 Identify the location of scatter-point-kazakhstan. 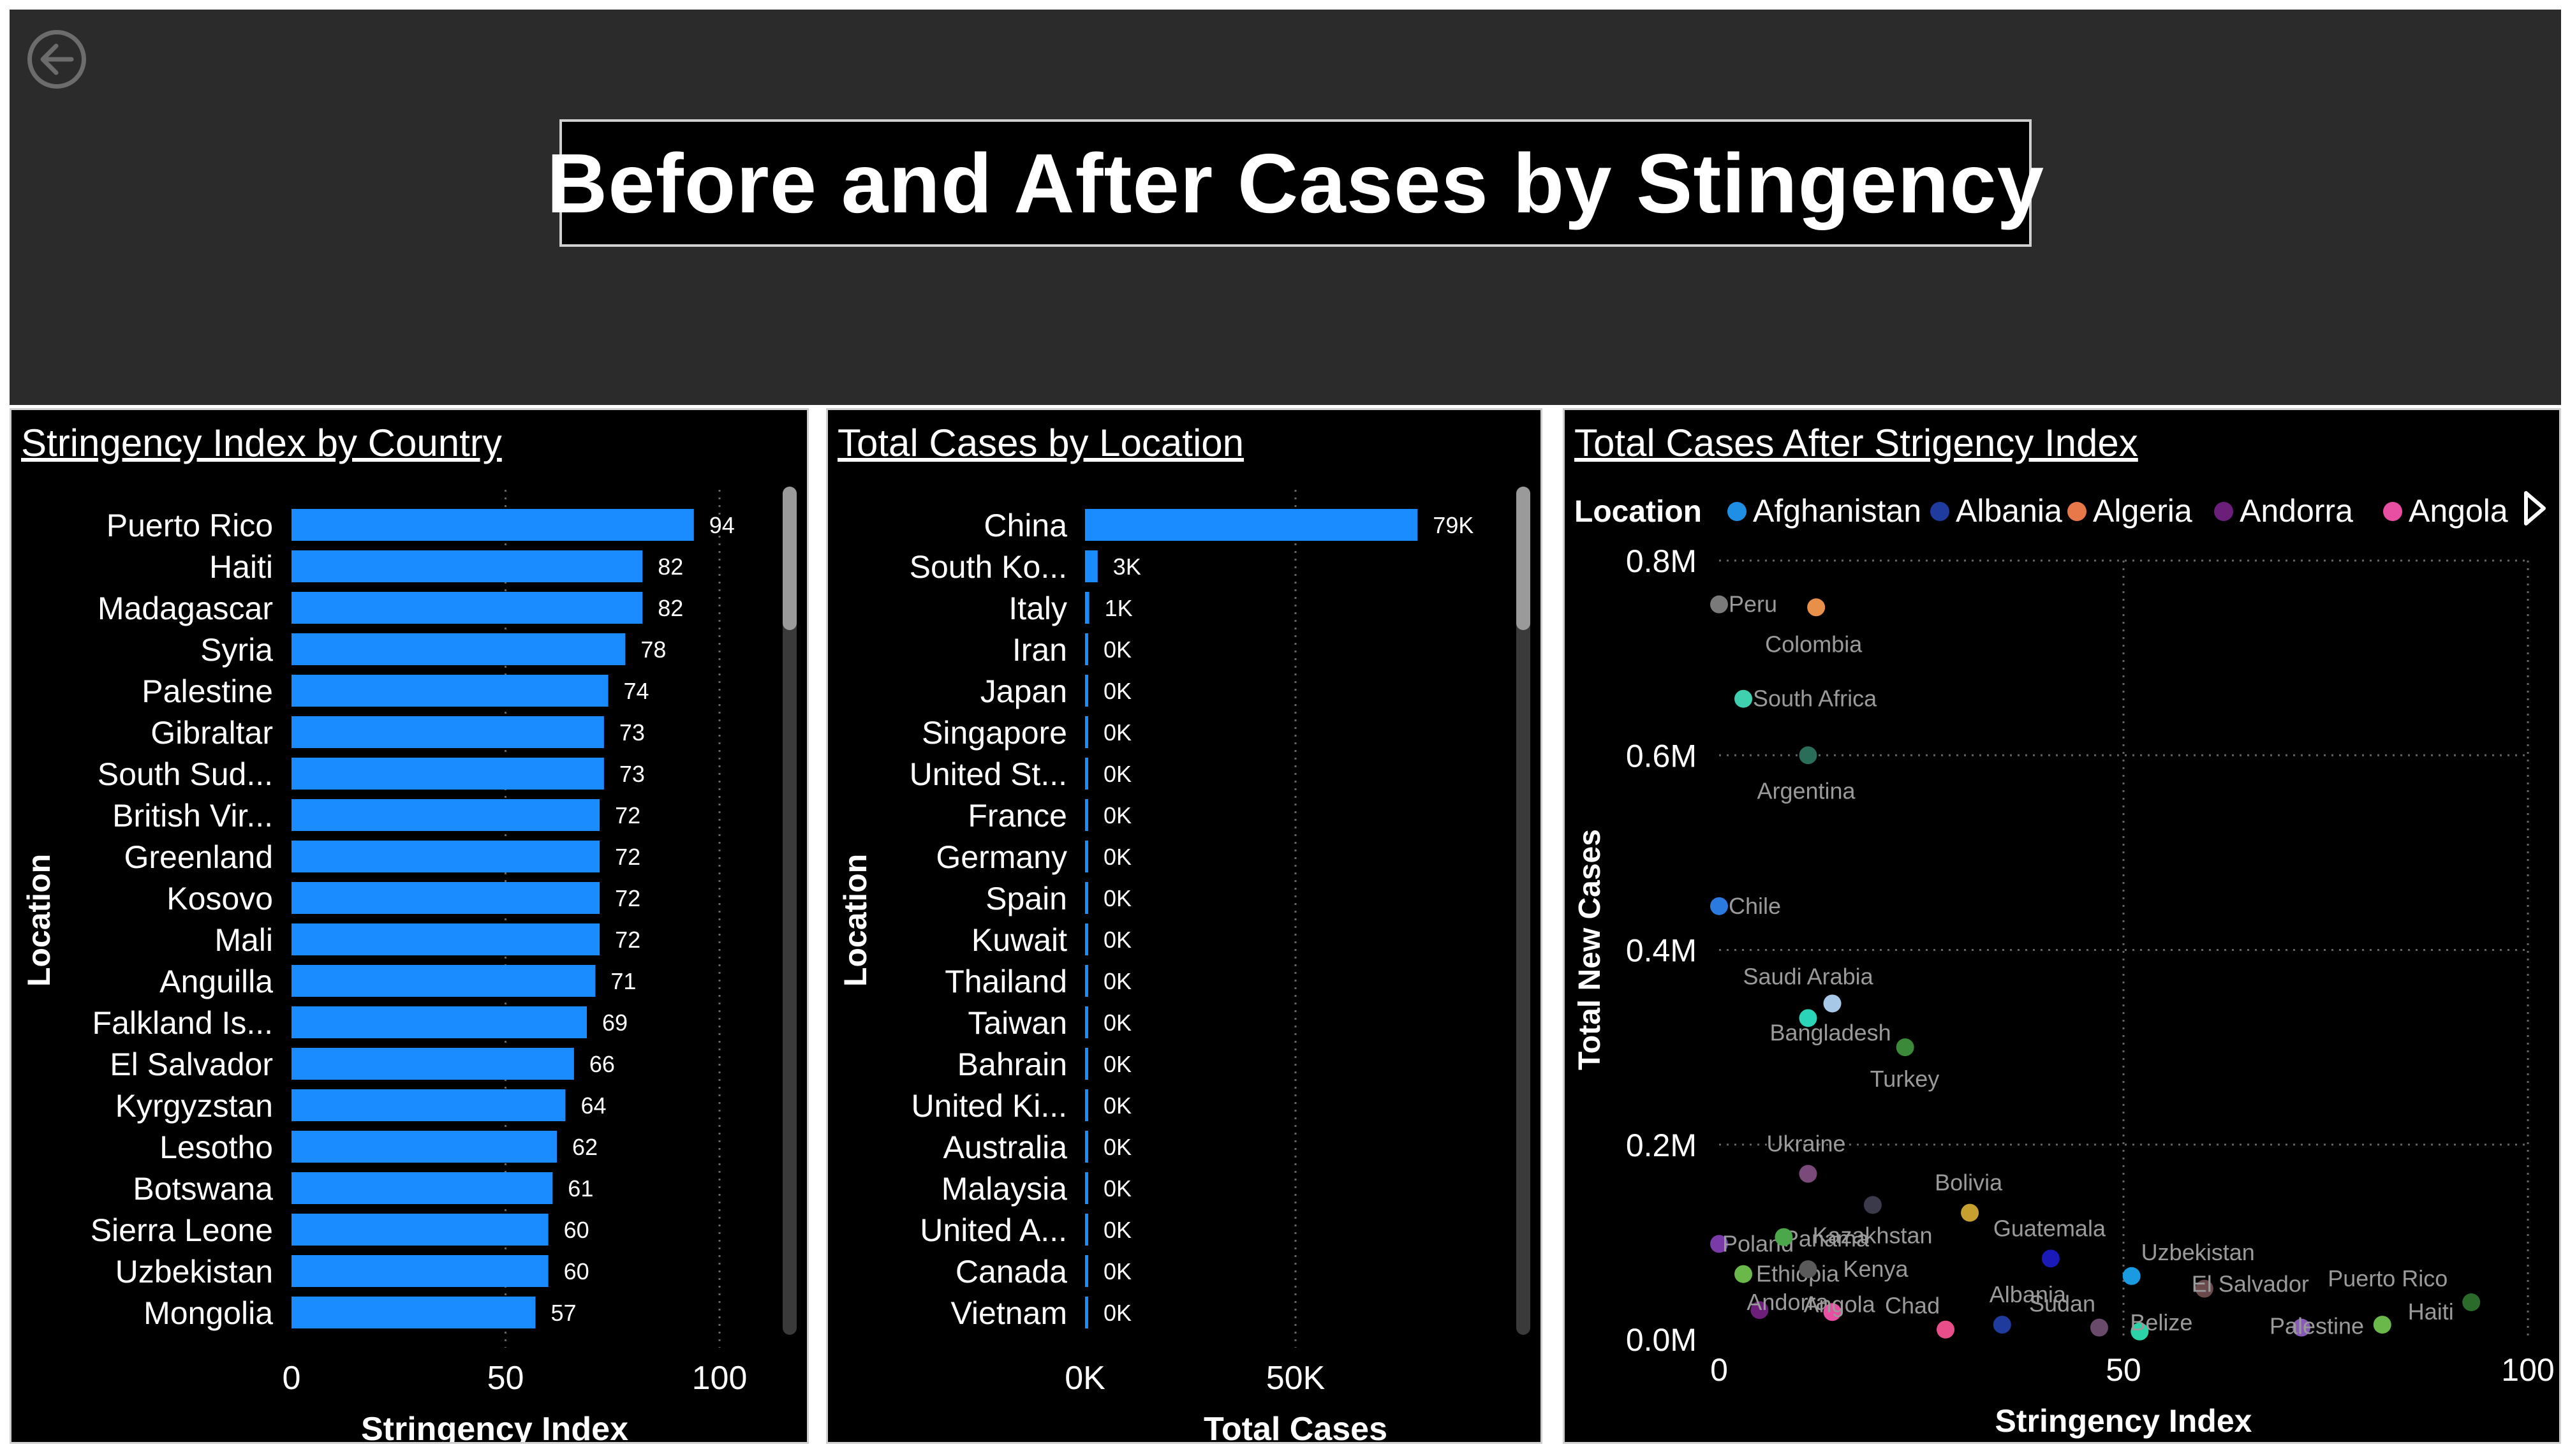
(1784, 1237).